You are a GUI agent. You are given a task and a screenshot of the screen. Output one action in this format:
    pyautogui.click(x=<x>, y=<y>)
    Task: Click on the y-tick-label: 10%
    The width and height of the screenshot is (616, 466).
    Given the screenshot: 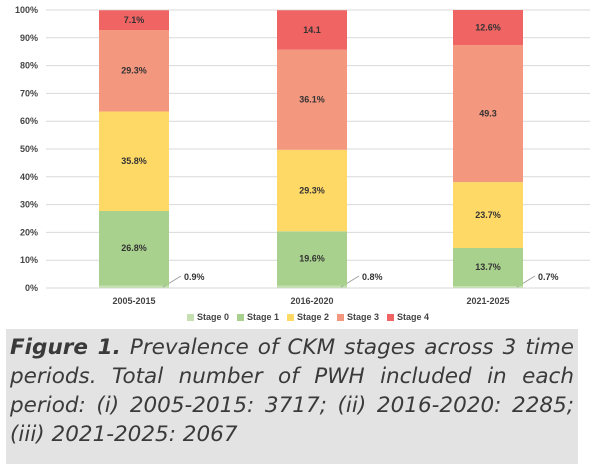 What is the action you would take?
    pyautogui.click(x=29, y=260)
    